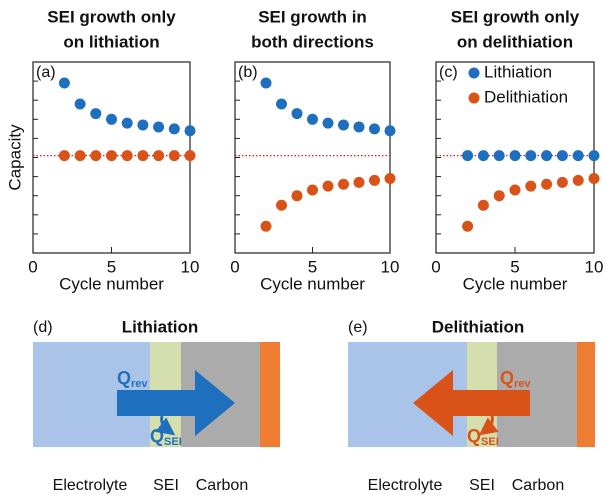 Image resolution: width=606 pixels, height=495 pixels. I want to click on diagram-title: Lithiation, so click(160, 326).